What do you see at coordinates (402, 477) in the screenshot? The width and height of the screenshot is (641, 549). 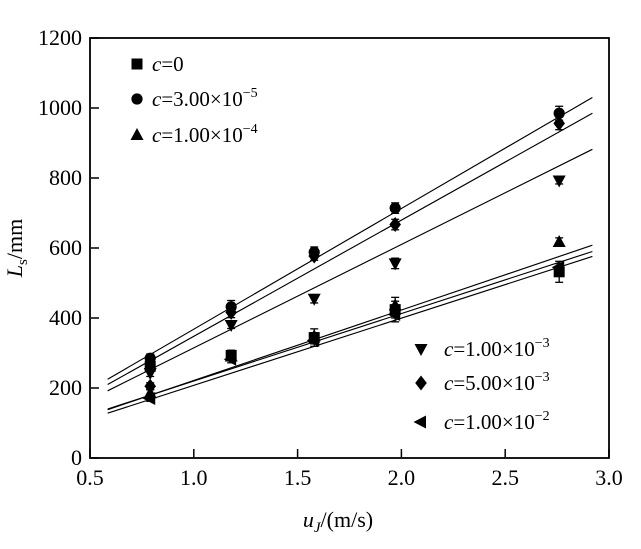 I see `x-tick-label: 2.0` at bounding box center [402, 477].